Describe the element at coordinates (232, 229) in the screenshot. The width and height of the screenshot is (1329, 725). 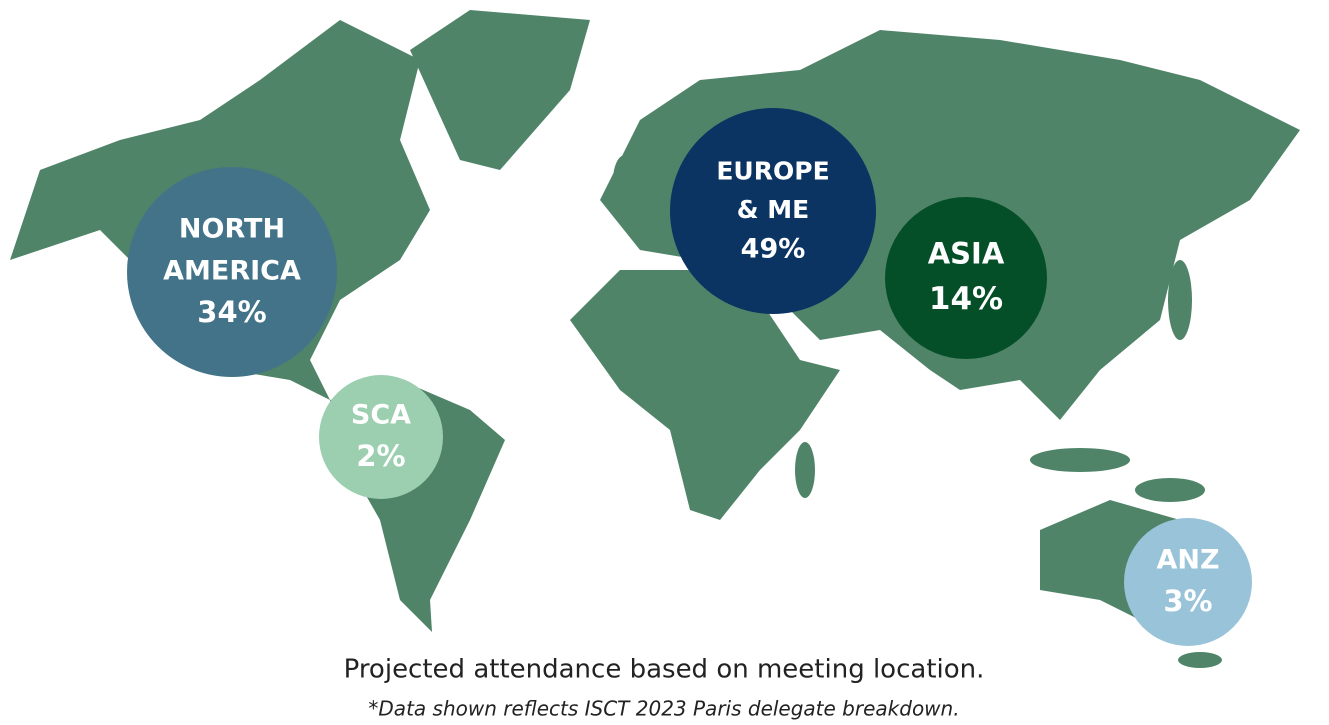
I see `region-name: NORTH` at that location.